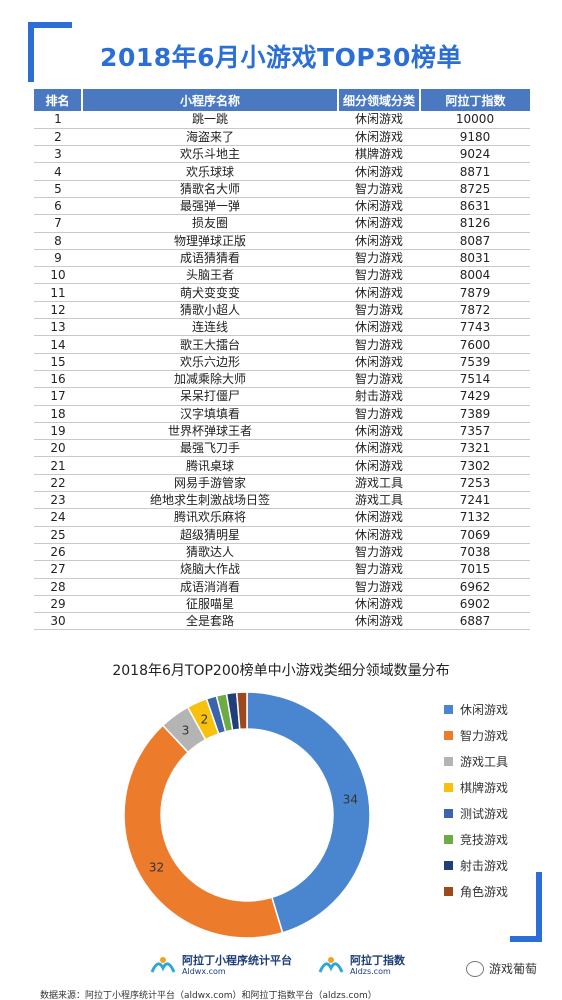 Image resolution: width=562 pixels, height=1000 pixels. What do you see at coordinates (58, 552) in the screenshot?
I see `rank-cell: 26` at bounding box center [58, 552].